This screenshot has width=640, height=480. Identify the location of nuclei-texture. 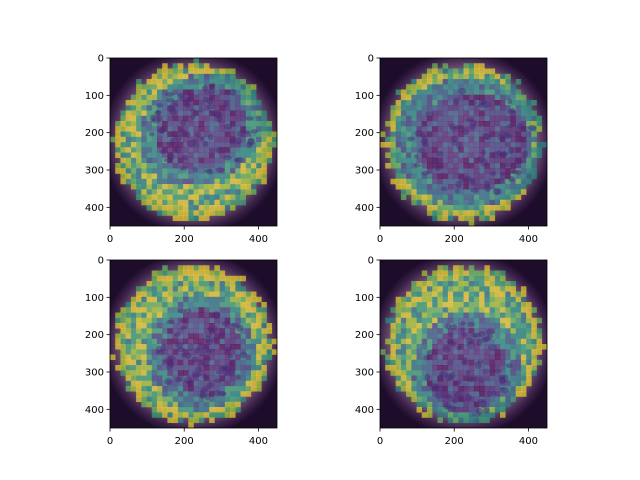
(203, 128).